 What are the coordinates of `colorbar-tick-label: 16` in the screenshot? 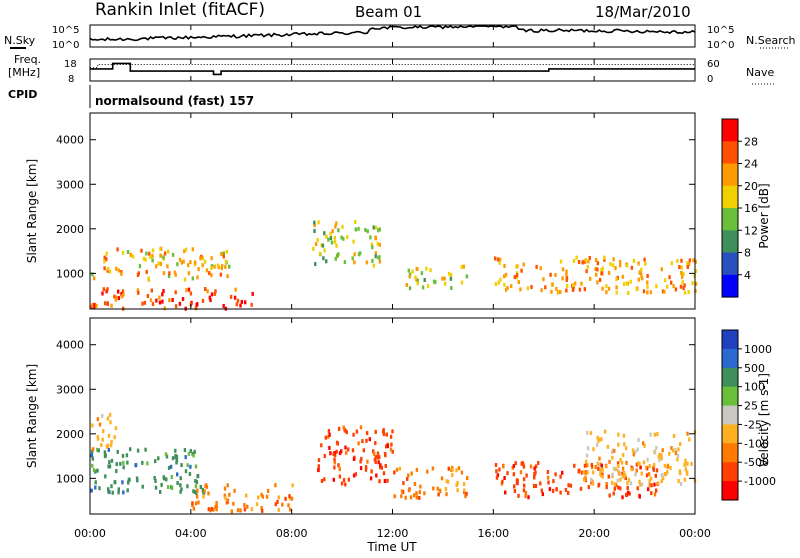 It's located at (751, 208).